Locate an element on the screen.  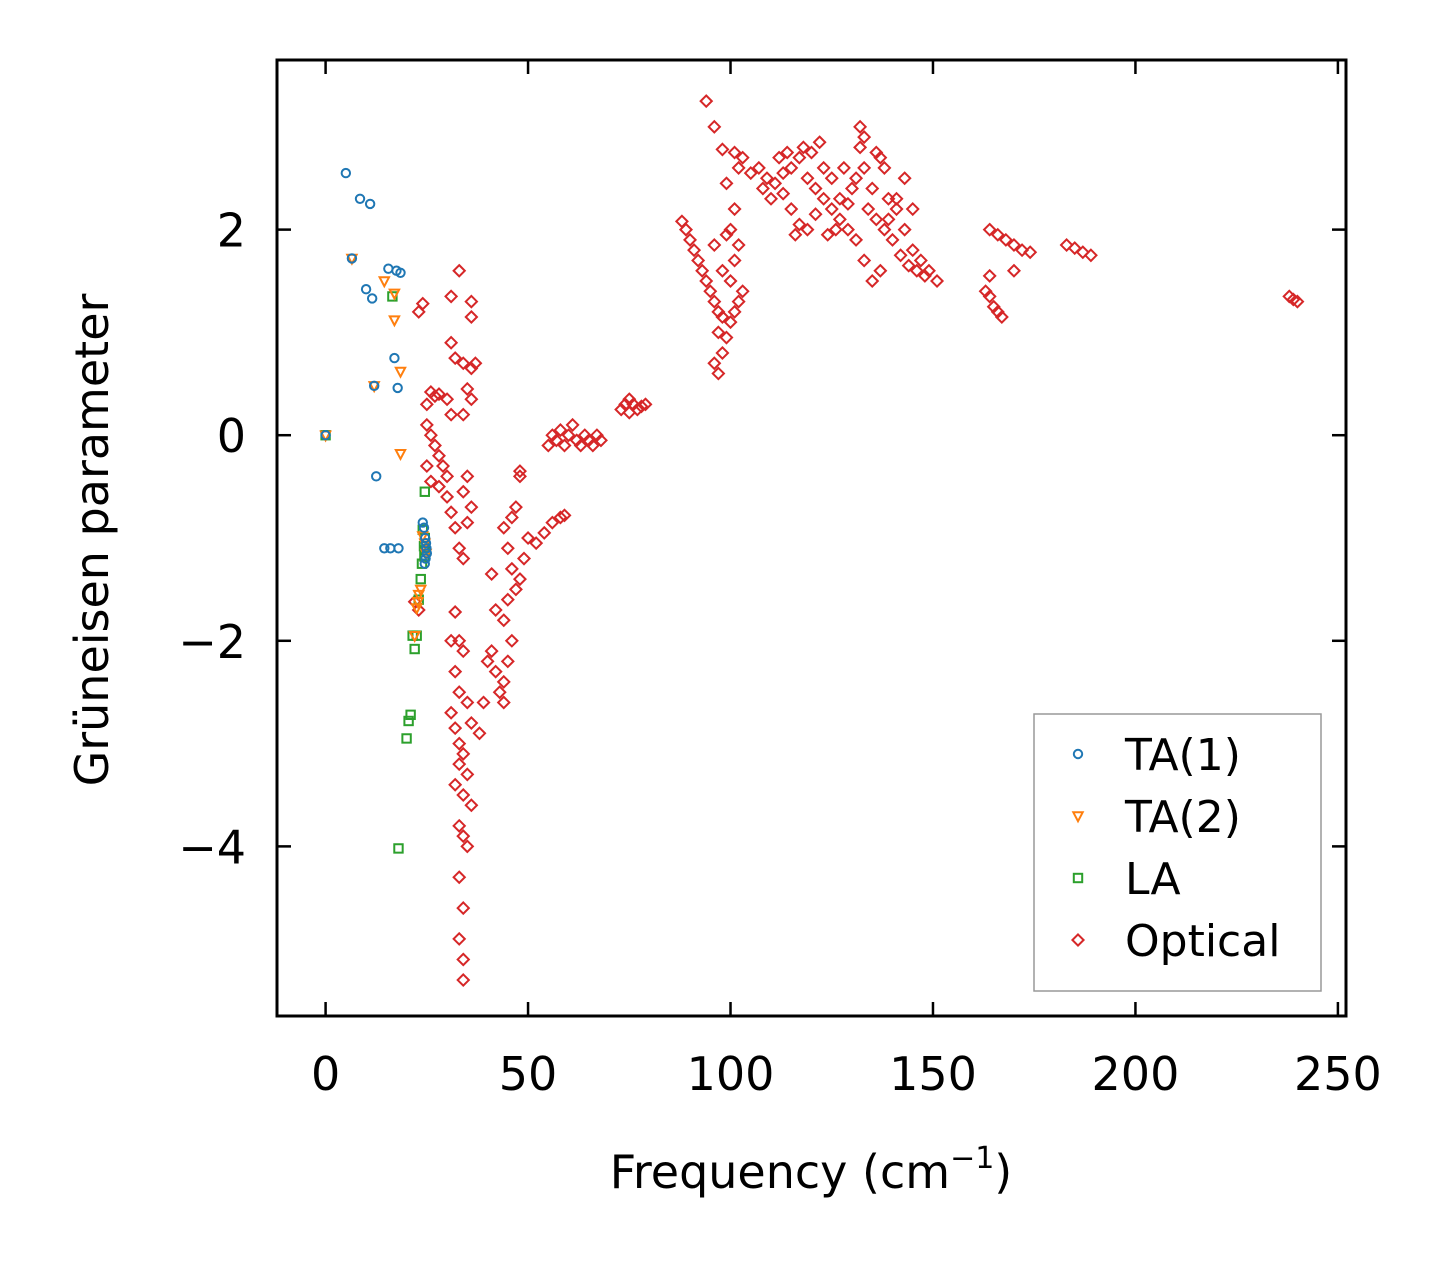
legend-item: TA(1) is located at coordinates (1156, 755).